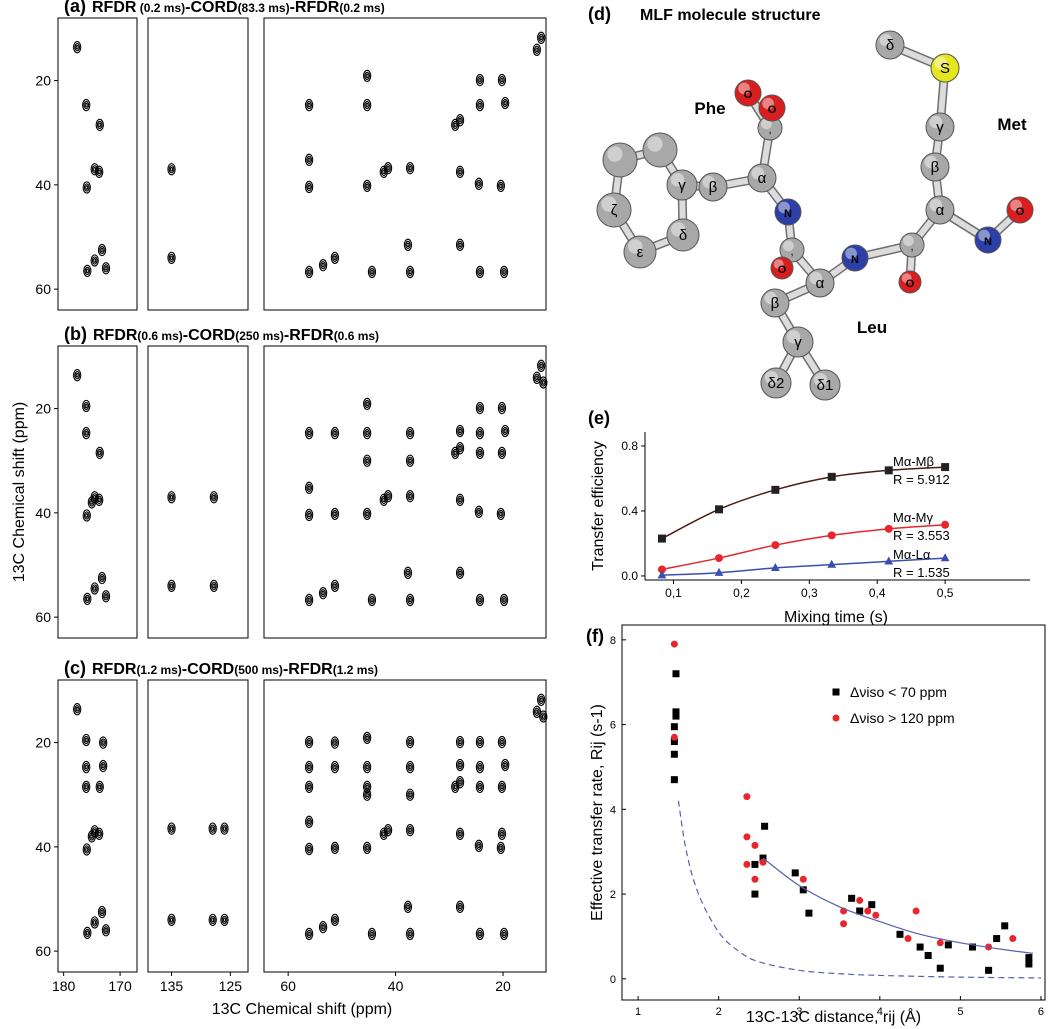 The height and width of the screenshot is (1029, 1050). Describe the element at coordinates (748, 95) in the screenshot. I see `atom-label: O` at that location.